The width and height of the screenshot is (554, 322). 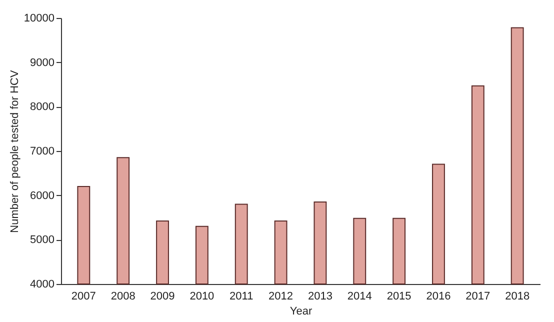 I want to click on y-tick-label: 6000, so click(x=42, y=196).